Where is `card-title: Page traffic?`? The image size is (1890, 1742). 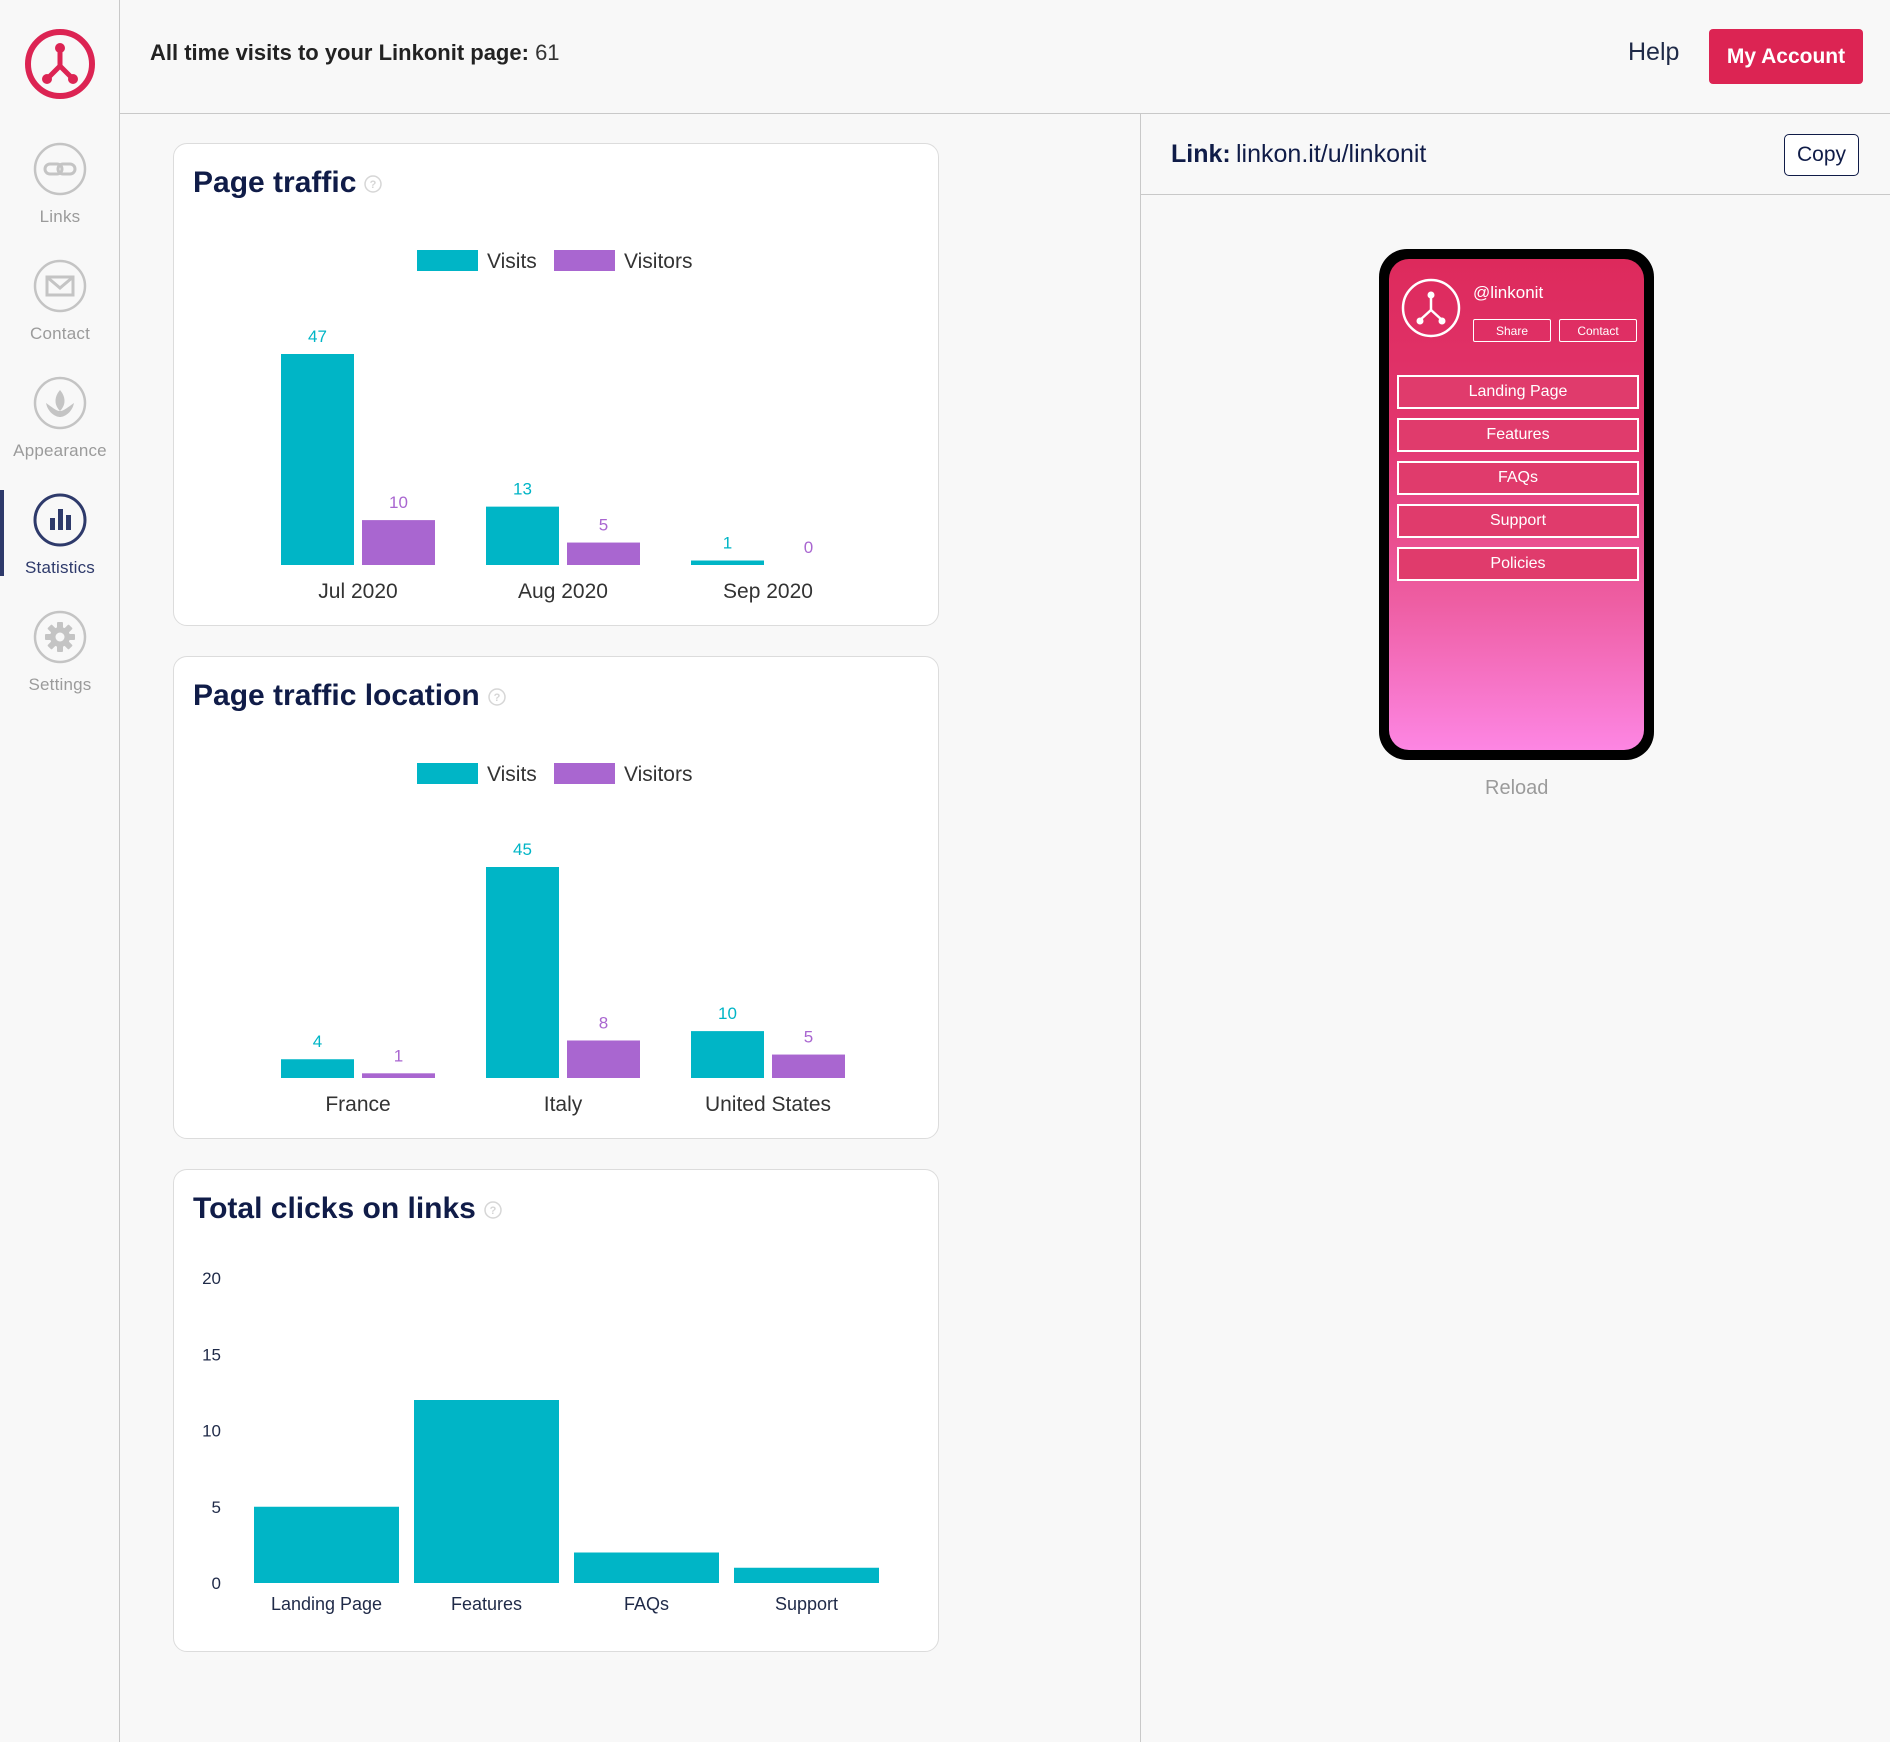 card-title: Page traffic? is located at coordinates (288, 183).